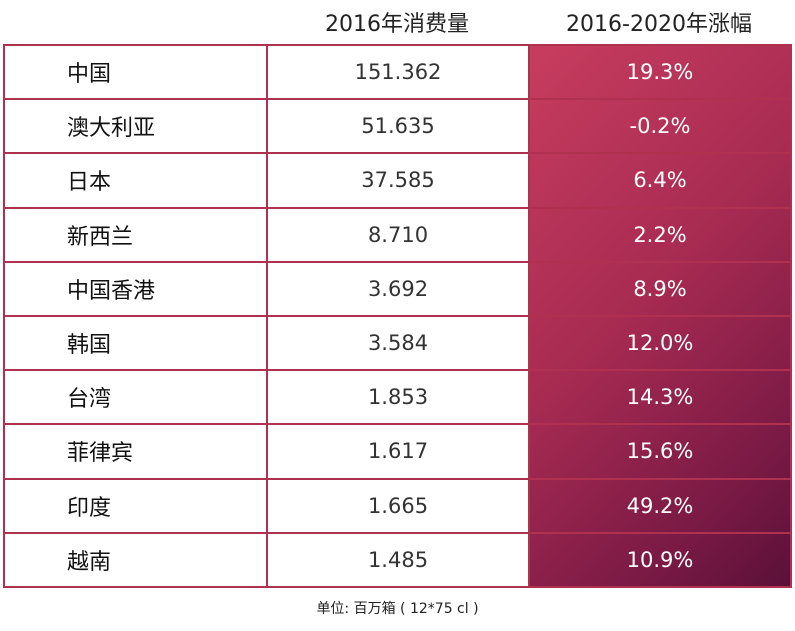 This screenshot has width=795, height=631. Describe the element at coordinates (659, 24) in the screenshot. I see `column-header-growth: 2016-2020年涨幅` at that location.